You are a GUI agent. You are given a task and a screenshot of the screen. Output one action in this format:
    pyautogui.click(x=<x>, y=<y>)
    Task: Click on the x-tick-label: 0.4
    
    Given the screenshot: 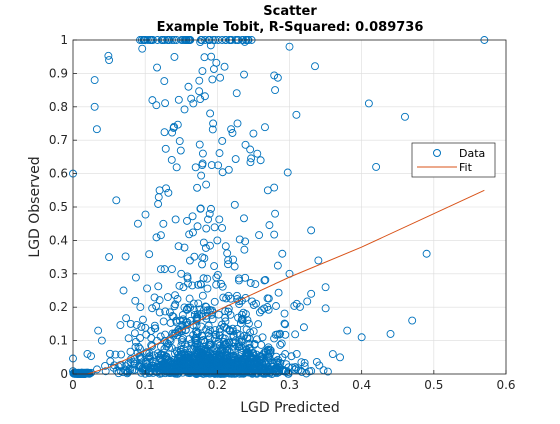 What is the action you would take?
    pyautogui.click(x=361, y=385)
    